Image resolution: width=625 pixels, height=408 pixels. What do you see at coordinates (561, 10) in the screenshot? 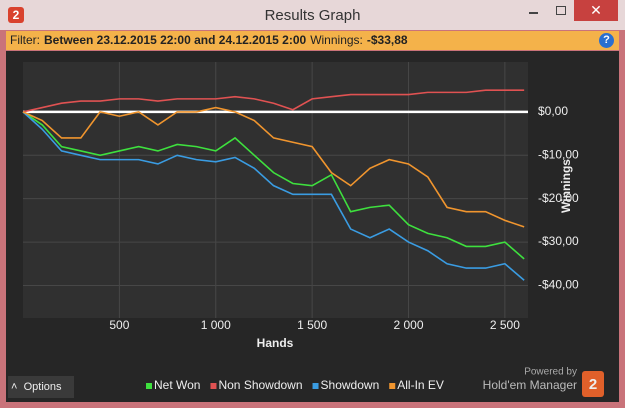
I see `maximize-button` at bounding box center [561, 10].